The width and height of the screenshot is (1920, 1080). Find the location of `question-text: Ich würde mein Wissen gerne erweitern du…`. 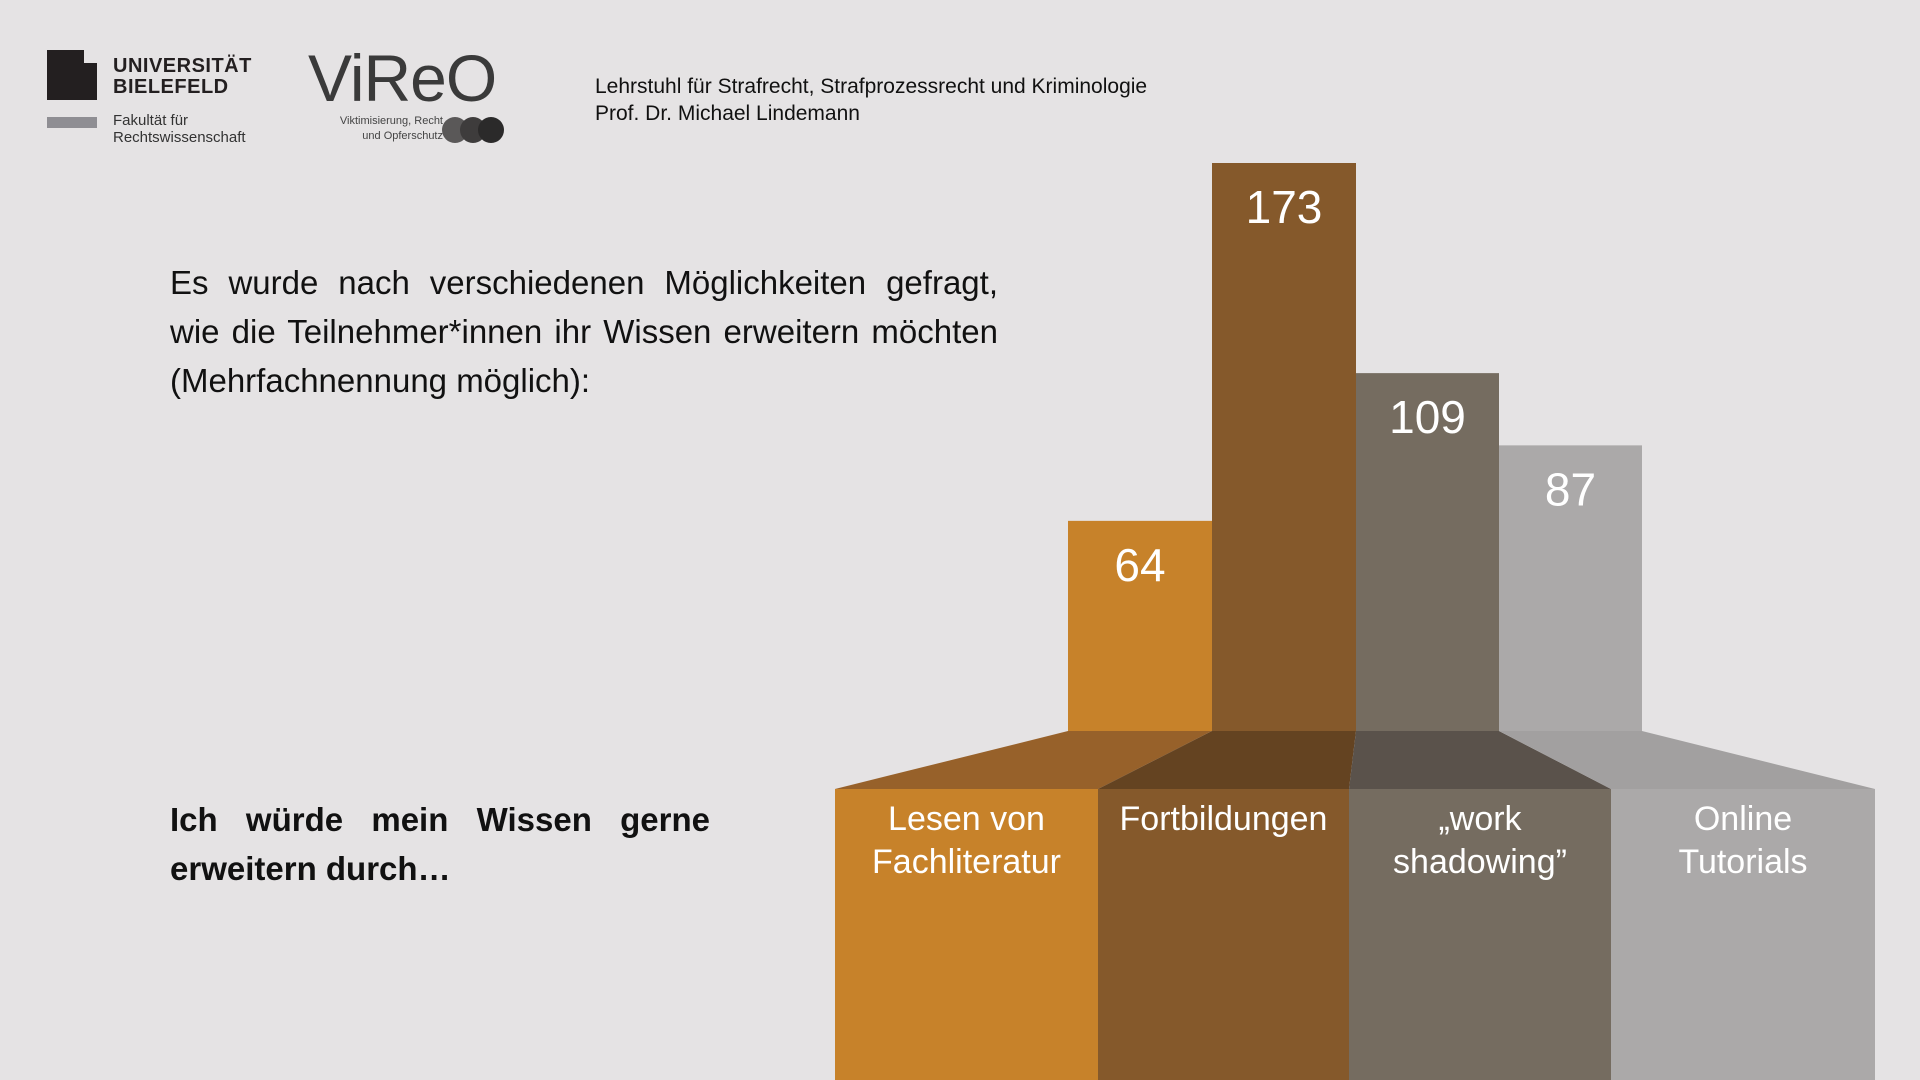

question-text: Ich würde mein Wissen gerne erweitern du… is located at coordinates (440, 844).